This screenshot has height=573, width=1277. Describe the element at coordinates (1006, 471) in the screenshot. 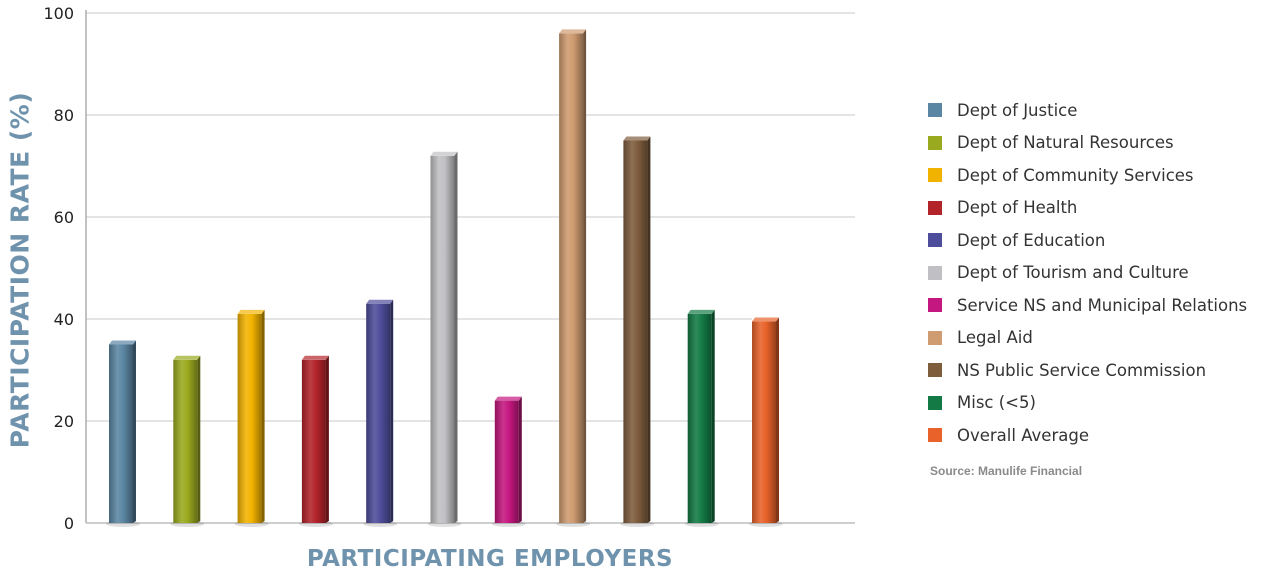

I see `source-note: Source: Manulife Financial` at that location.